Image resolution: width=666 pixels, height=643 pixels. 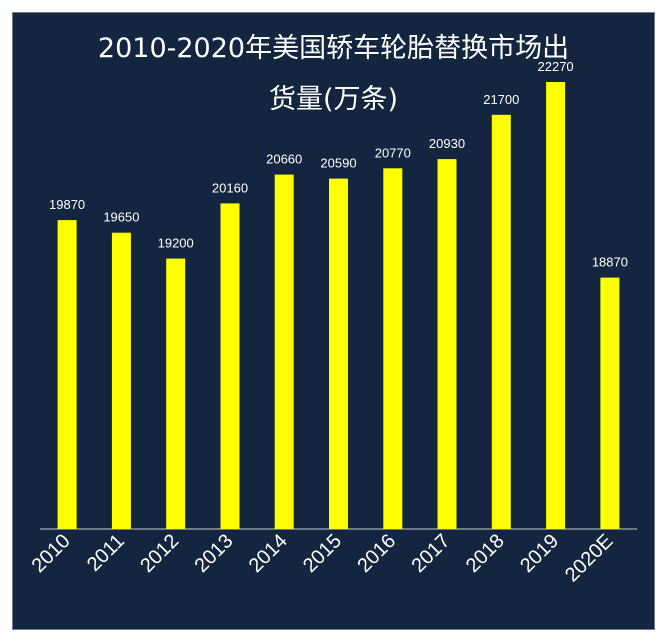 I want to click on data-label-2019: 22270, so click(x=556, y=66).